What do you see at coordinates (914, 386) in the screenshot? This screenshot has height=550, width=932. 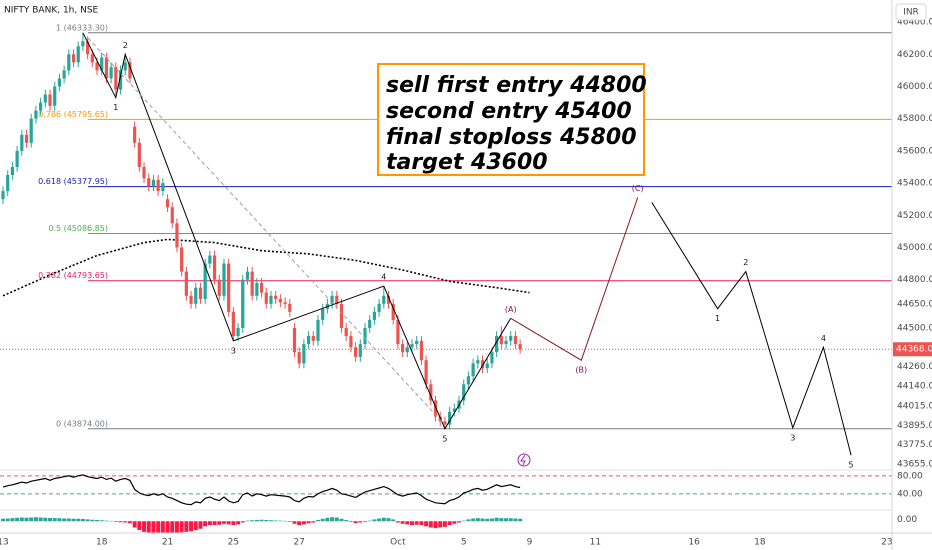 I see `y-tick-label: 44140.00` at bounding box center [914, 386].